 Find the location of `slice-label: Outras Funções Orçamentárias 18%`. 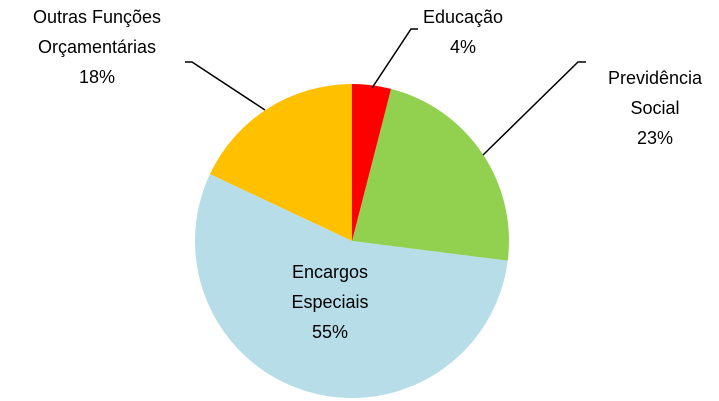

slice-label: Outras Funções Orçamentárias 18% is located at coordinates (97, 47).